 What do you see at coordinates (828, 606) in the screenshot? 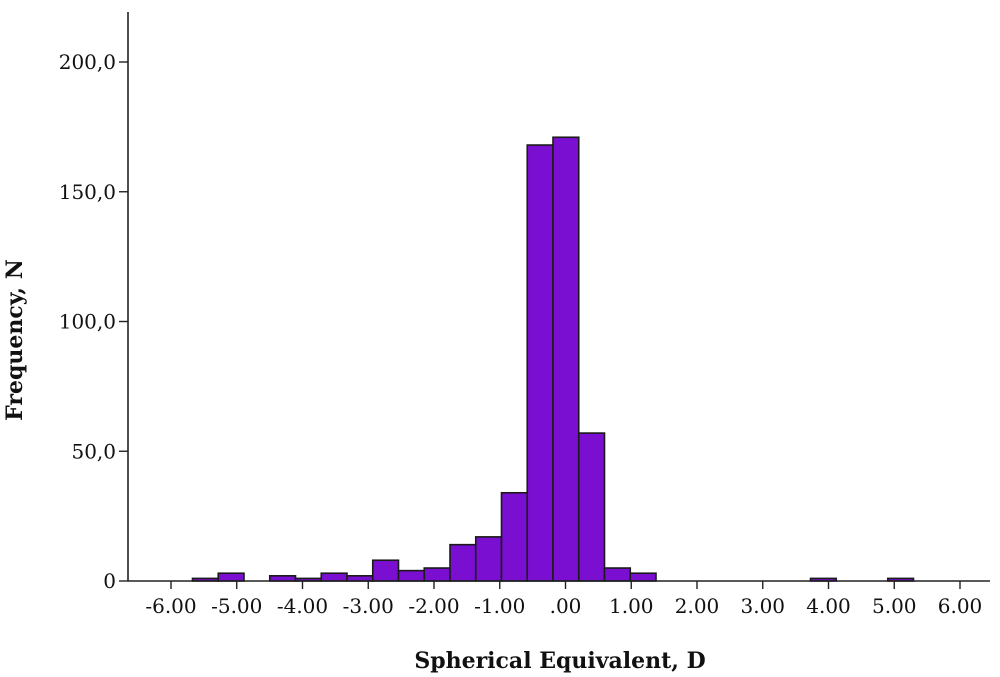
I see `x-tick-label-10: 4.00` at bounding box center [828, 606].